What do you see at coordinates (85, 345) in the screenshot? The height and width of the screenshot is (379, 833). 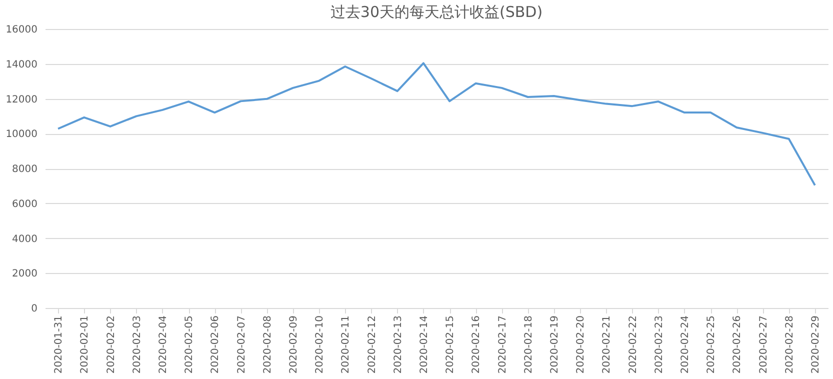 I see `x-tick-label: 2020-02-01` at bounding box center [85, 345].